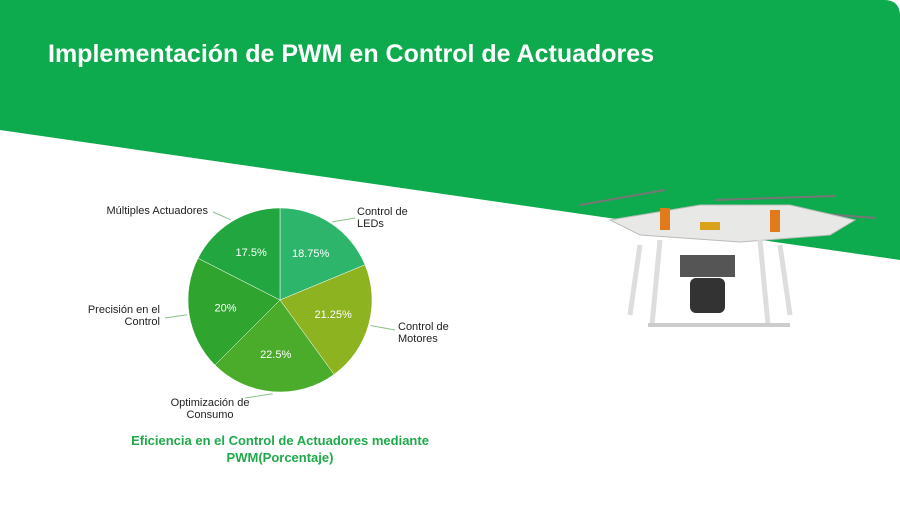 Image resolution: width=900 pixels, height=506 pixels. What do you see at coordinates (225, 309) in the screenshot?
I see `value-label: 20%` at bounding box center [225, 309].